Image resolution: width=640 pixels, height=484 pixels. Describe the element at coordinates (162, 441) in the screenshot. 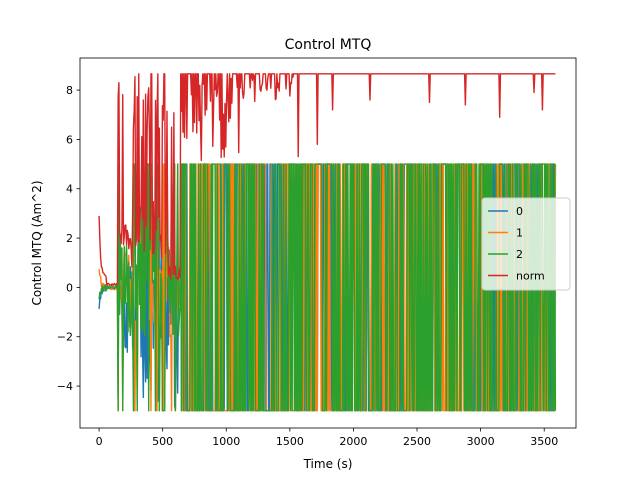

I see `x-tick-label: 500` at that location.